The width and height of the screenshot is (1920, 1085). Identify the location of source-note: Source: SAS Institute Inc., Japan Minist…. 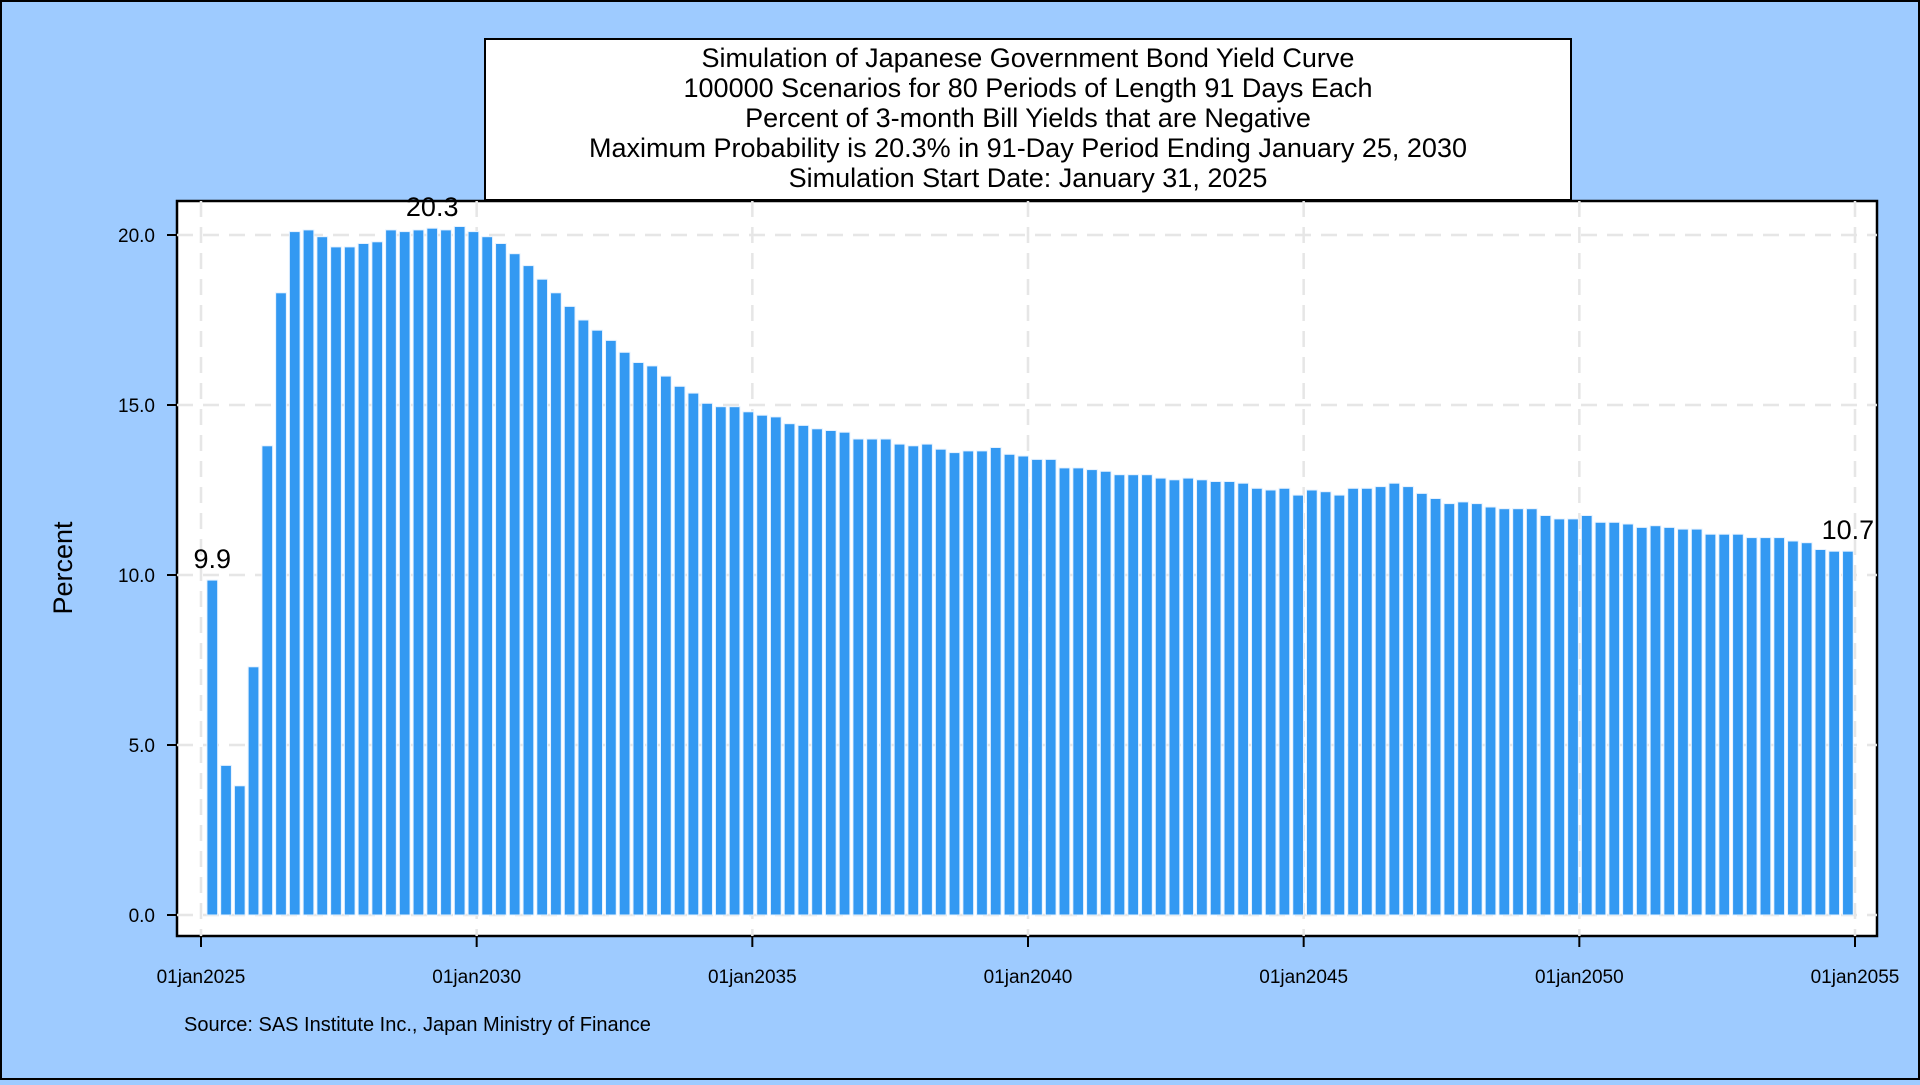
(417, 1025).